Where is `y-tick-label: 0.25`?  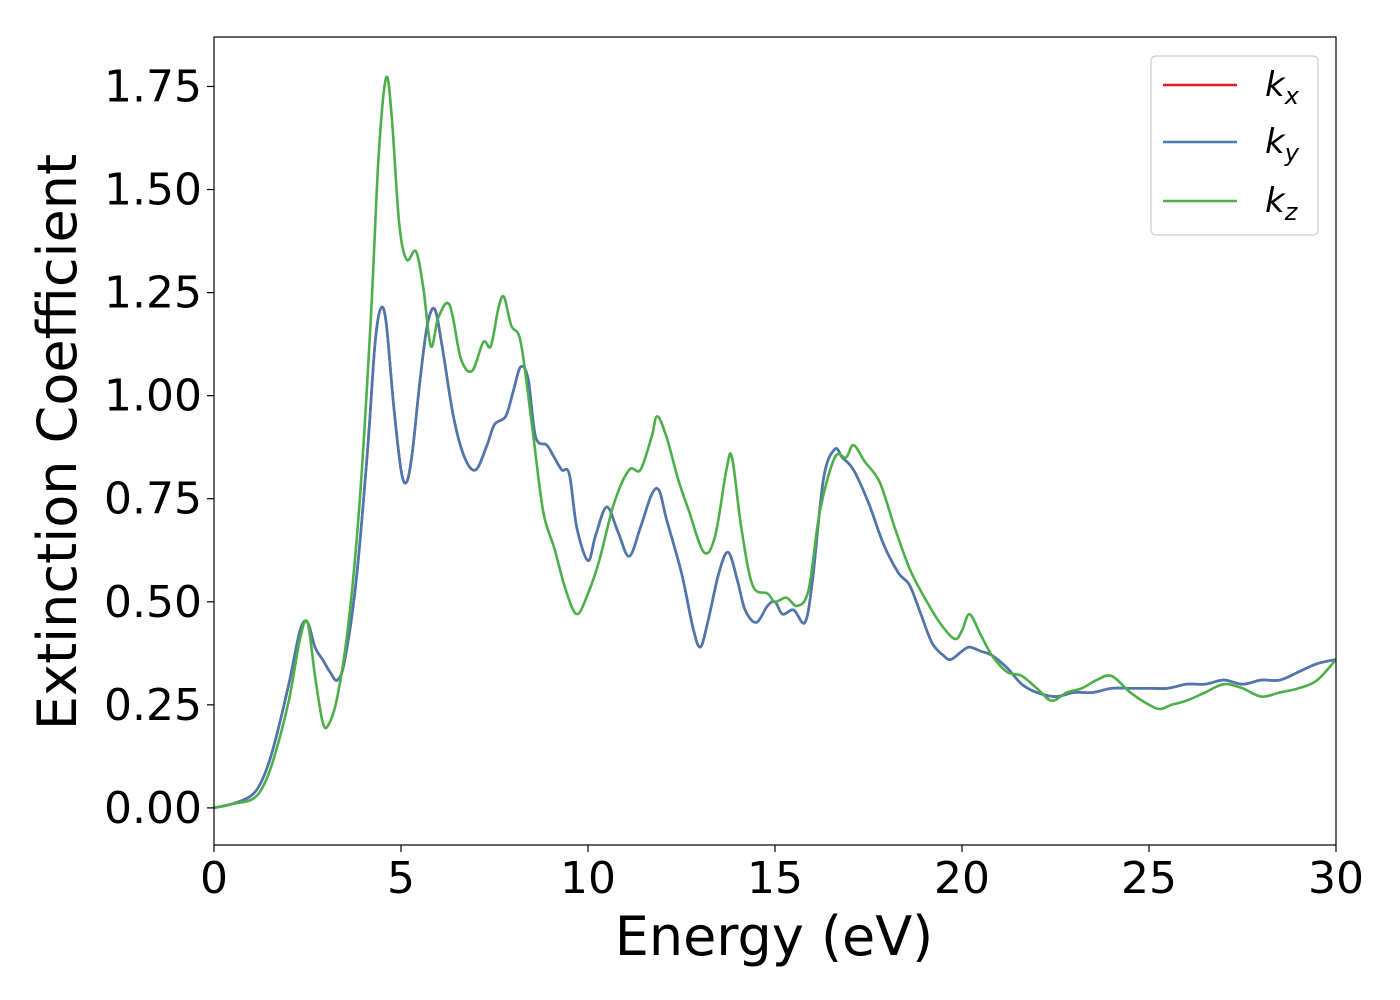
y-tick-label: 0.25 is located at coordinates (153, 705).